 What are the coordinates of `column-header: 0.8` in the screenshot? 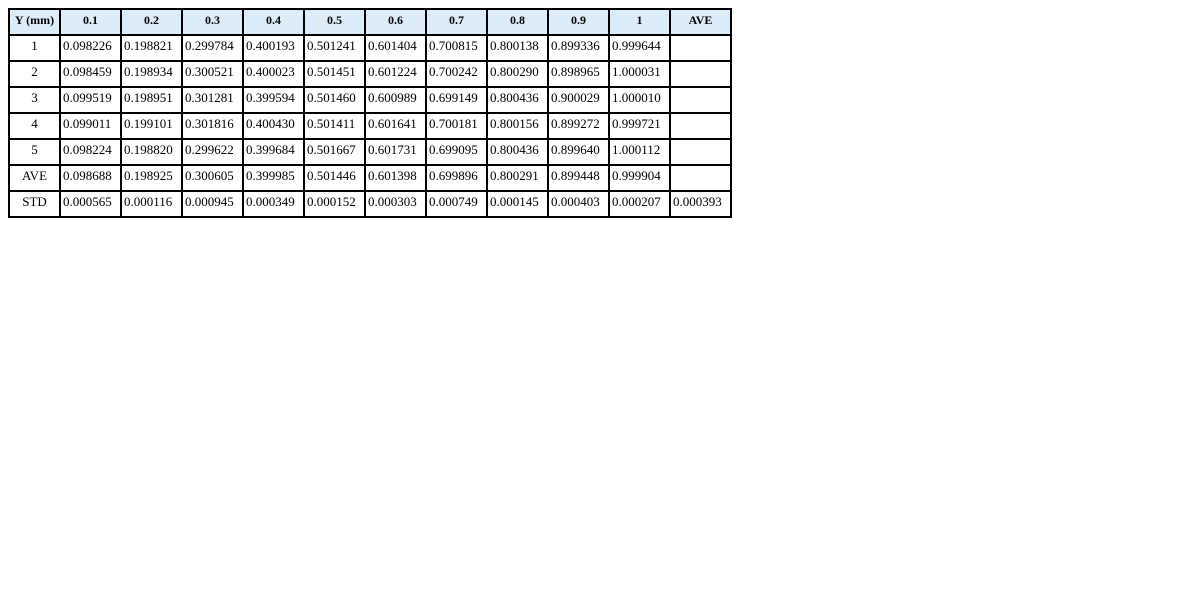 It's located at (517, 22).